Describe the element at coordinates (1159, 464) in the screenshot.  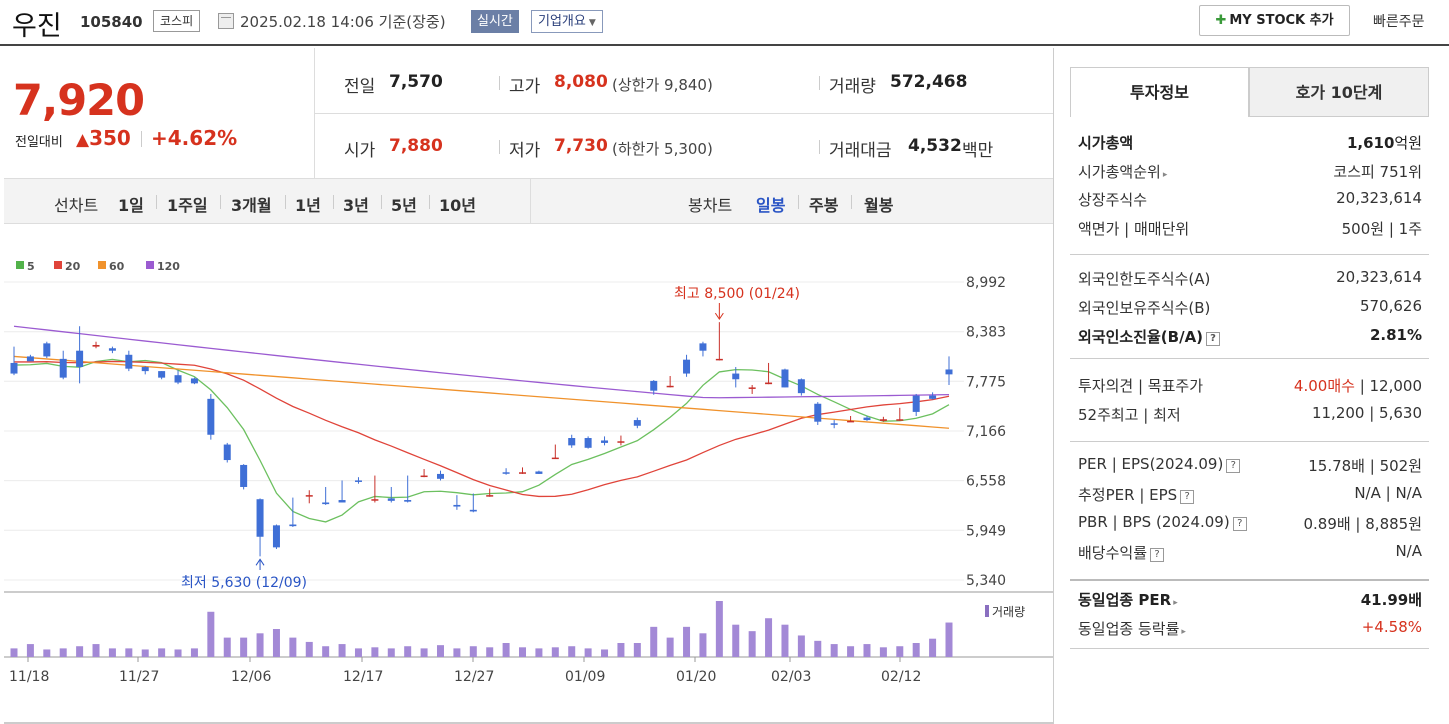
I see `info-label: PER | EPS(2024.09)?` at that location.